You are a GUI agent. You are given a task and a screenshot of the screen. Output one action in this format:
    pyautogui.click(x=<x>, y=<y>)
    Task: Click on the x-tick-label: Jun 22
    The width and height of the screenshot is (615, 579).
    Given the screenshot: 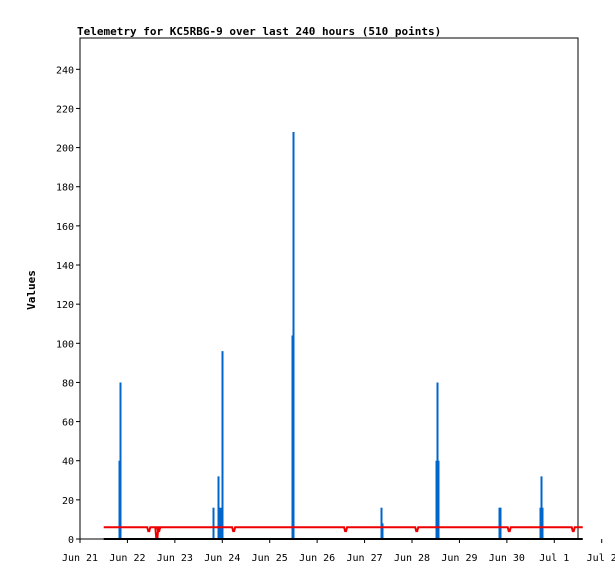 What is the action you would take?
    pyautogui.click(x=127, y=558)
    